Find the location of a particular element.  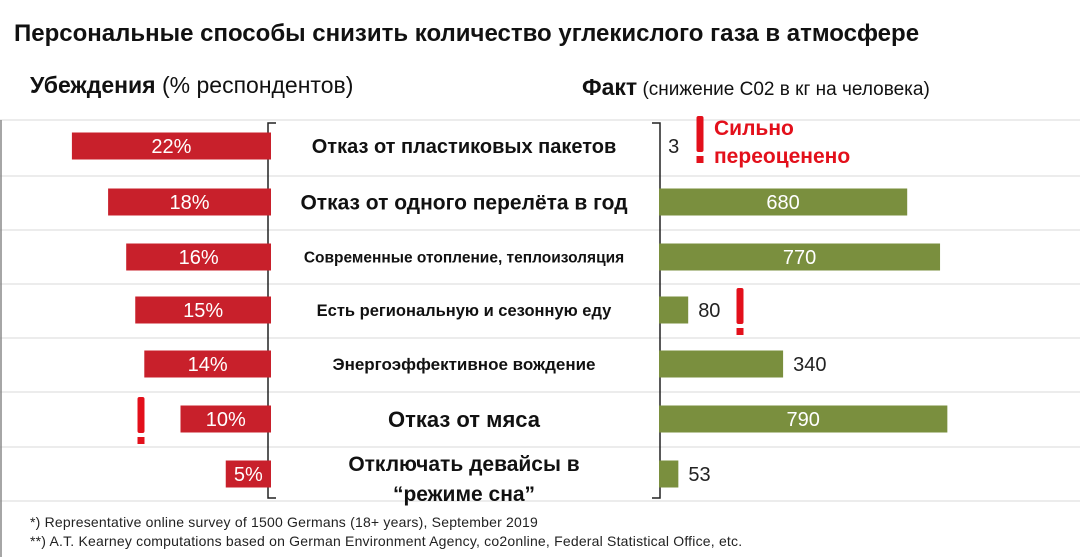

right-bracket is located at coordinates (656, 310).